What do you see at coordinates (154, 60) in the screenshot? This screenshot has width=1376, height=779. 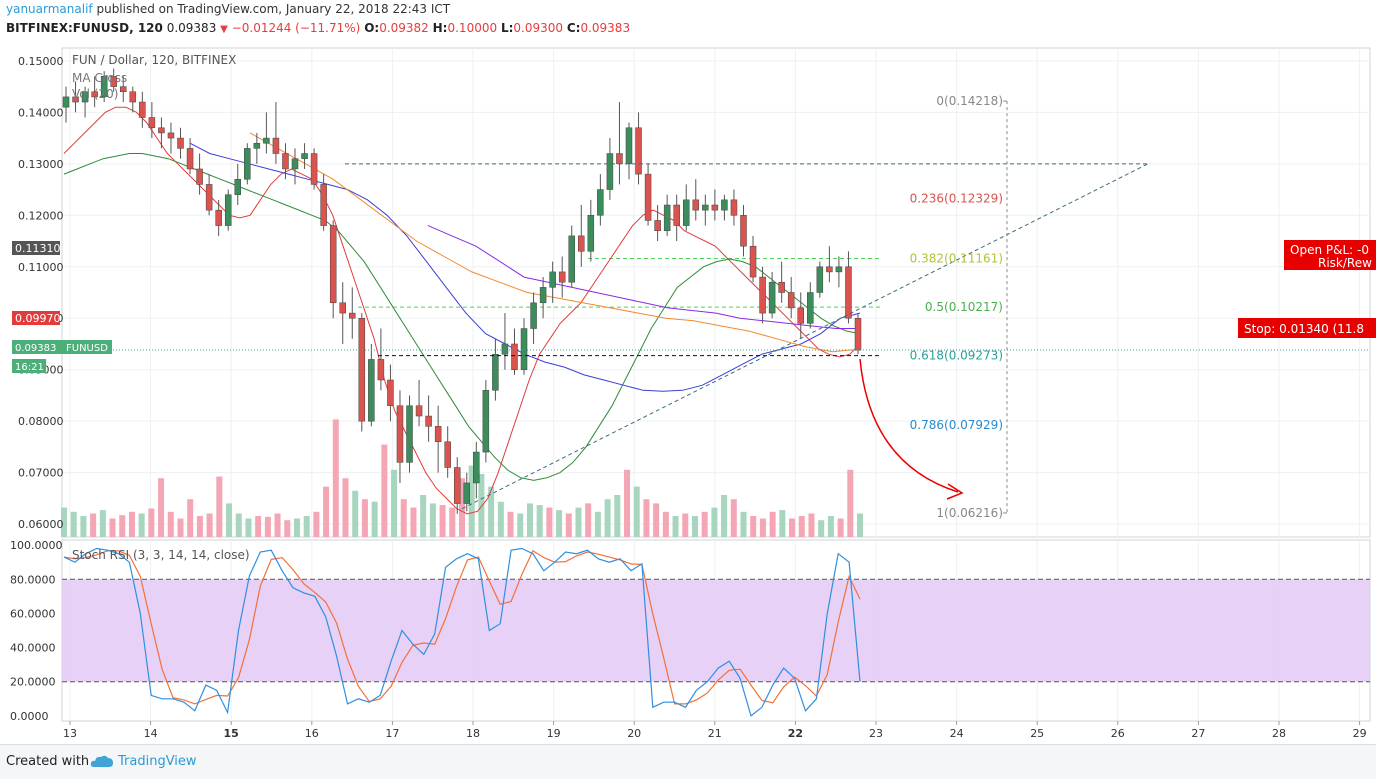 I see `legend-title: FUN / Dollar, 120, BITFINEX` at bounding box center [154, 60].